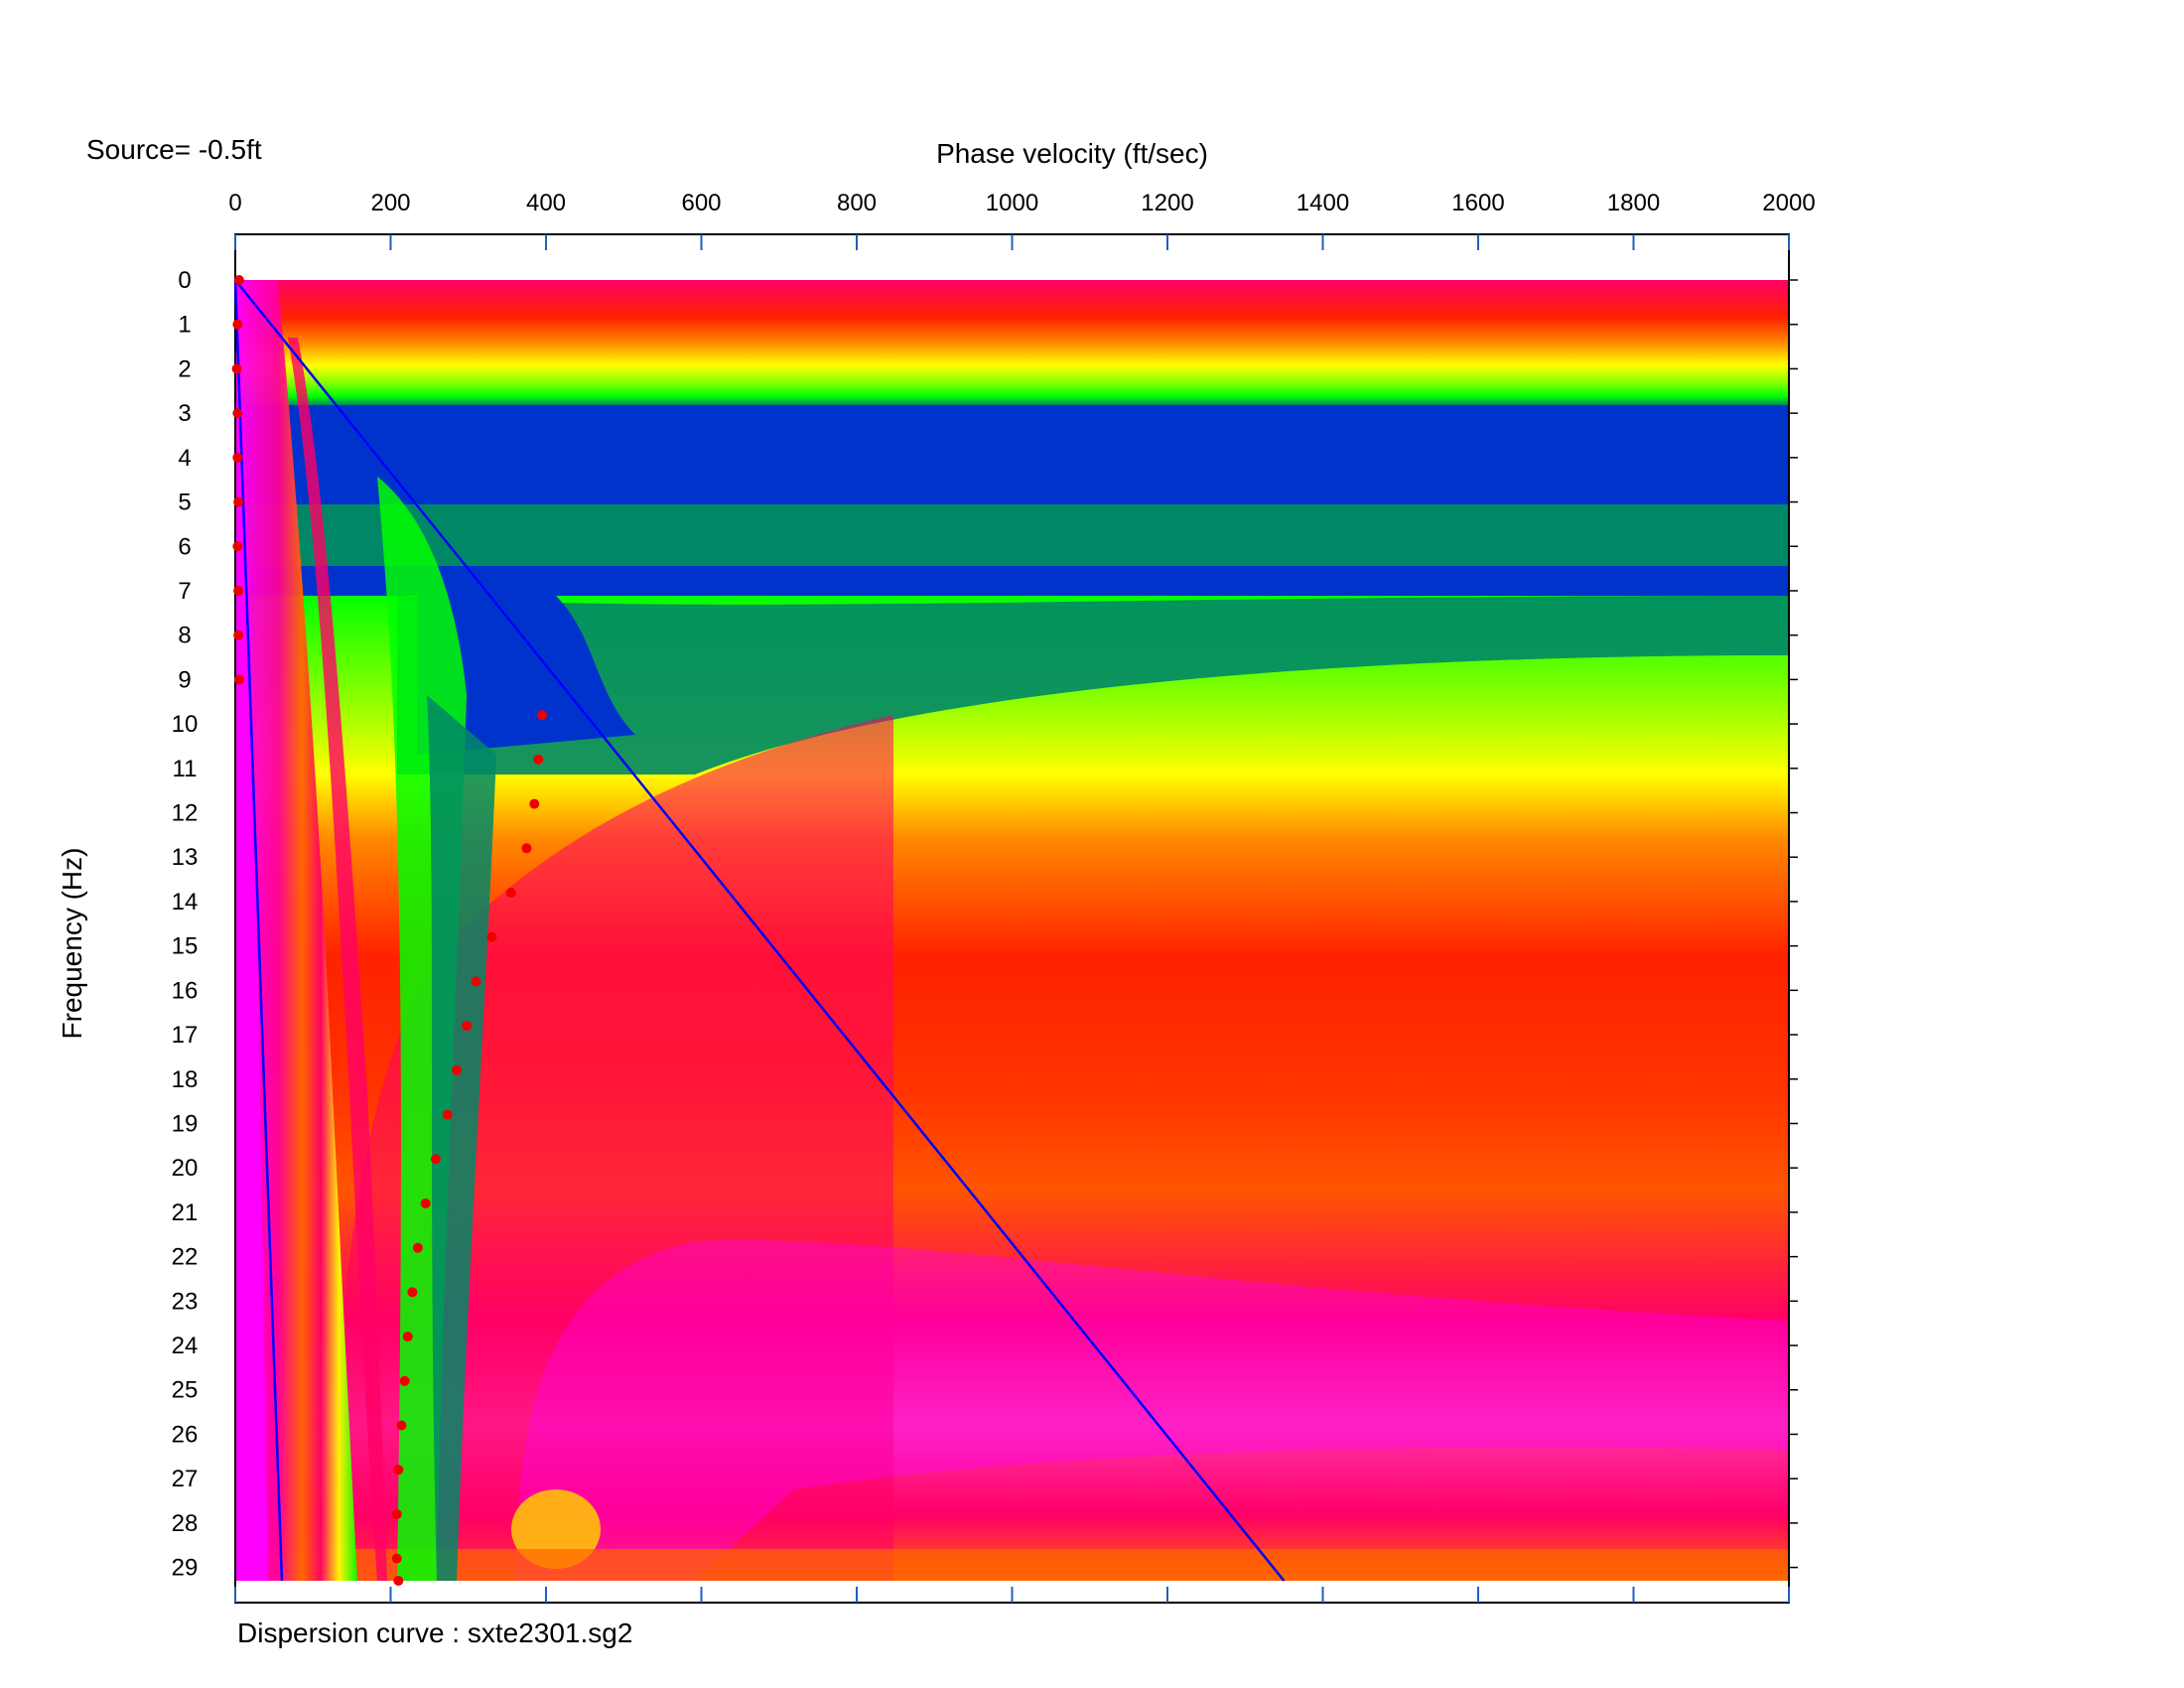  I want to click on source-label: Source= -0.5ft, so click(174, 149).